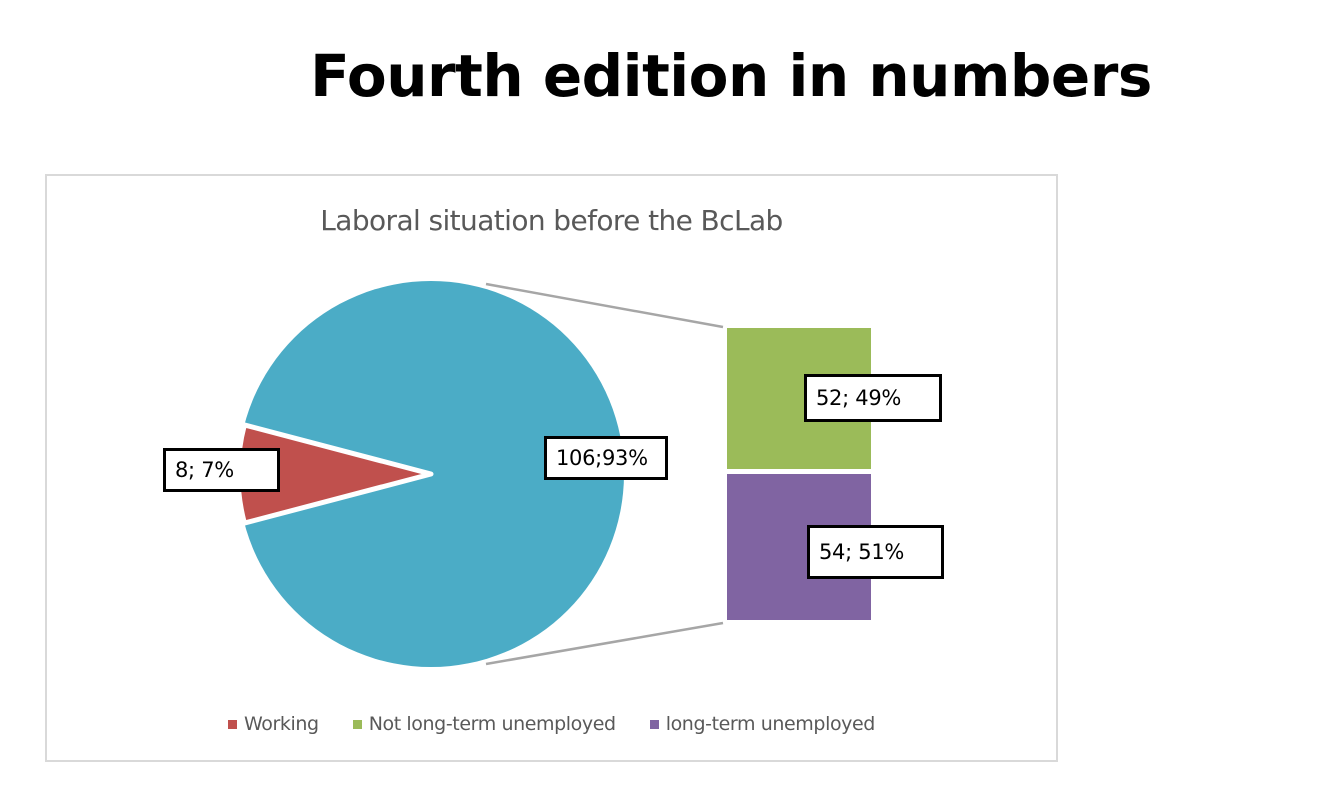 The width and height of the screenshot is (1328, 799). I want to click on data-label-unemployed-total: 106;93%, so click(606, 458).